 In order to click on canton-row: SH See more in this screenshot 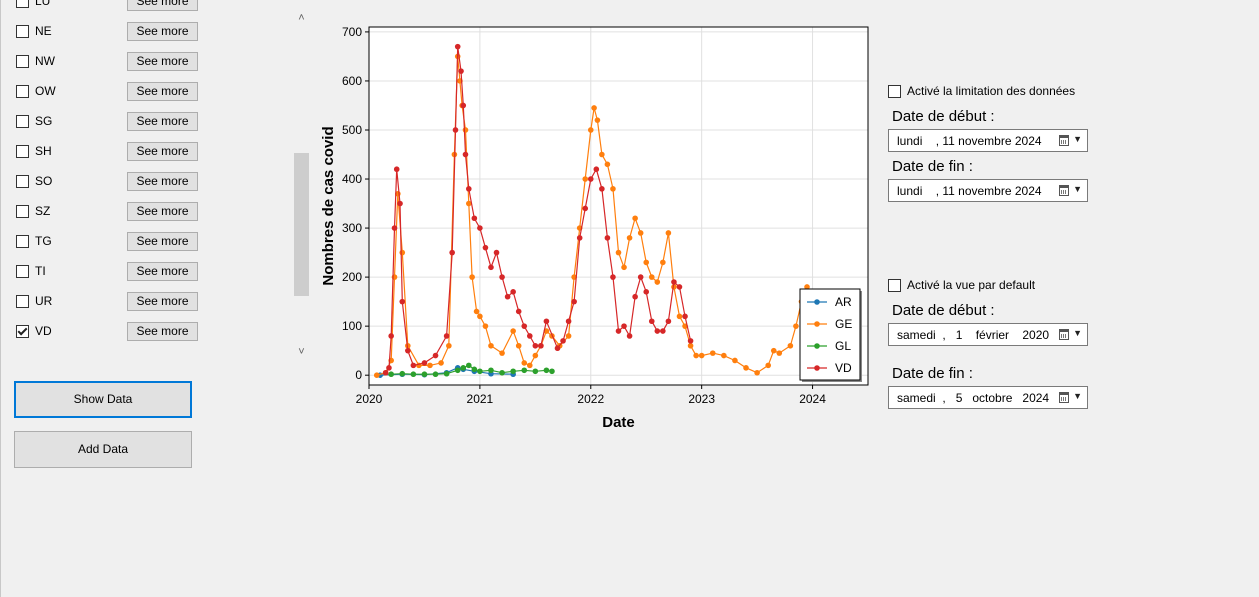, I will do `click(145, 151)`.